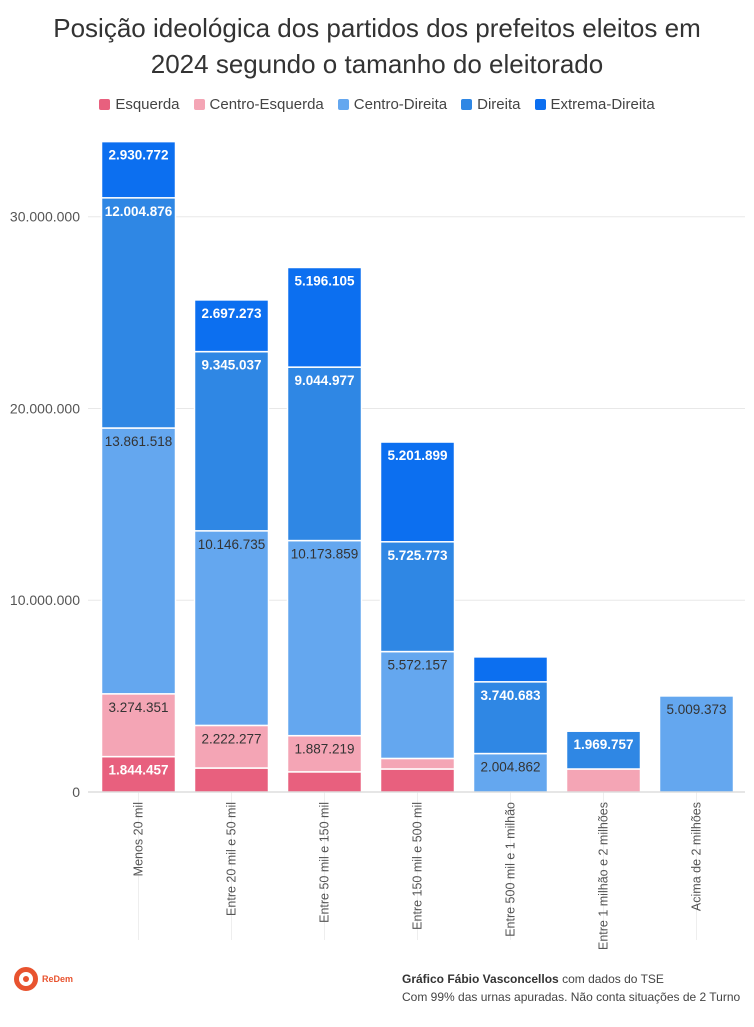  I want to click on legend-label: Esquerda, so click(147, 104).